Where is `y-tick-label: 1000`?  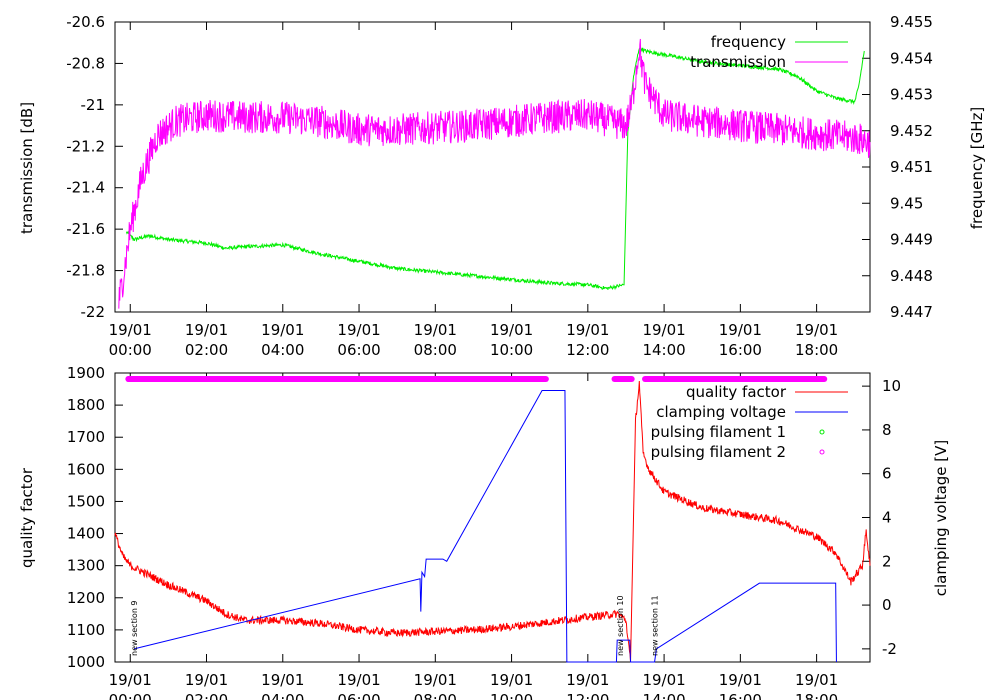
y-tick-label: 1000 is located at coordinates (86, 662).